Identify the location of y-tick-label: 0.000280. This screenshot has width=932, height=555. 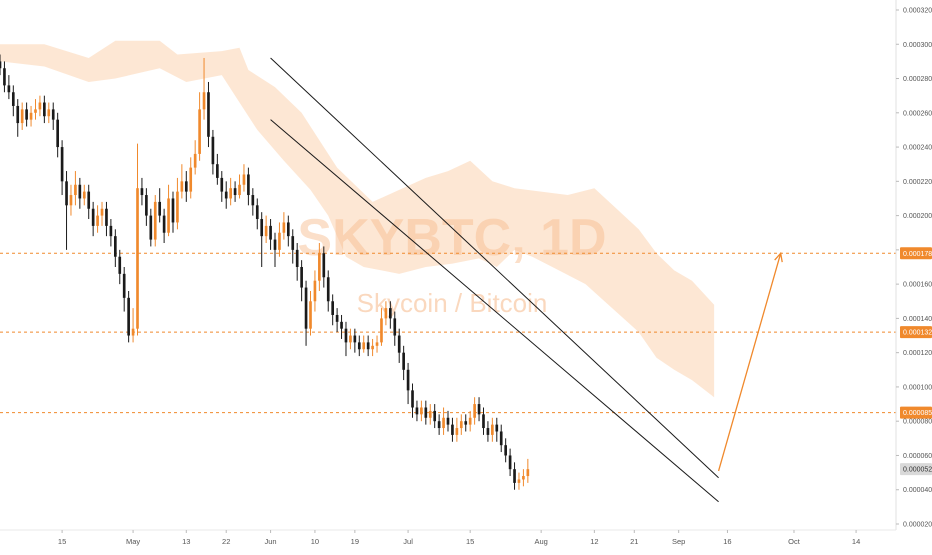
(917, 79).